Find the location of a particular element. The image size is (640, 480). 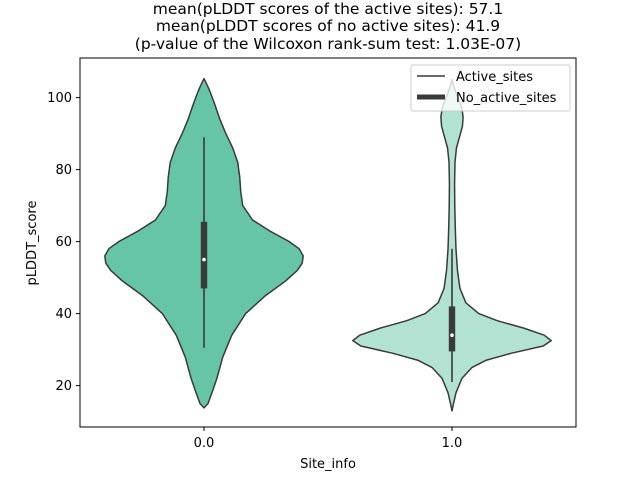

x-axis: 0.0 1.0 is located at coordinates (328, 439).